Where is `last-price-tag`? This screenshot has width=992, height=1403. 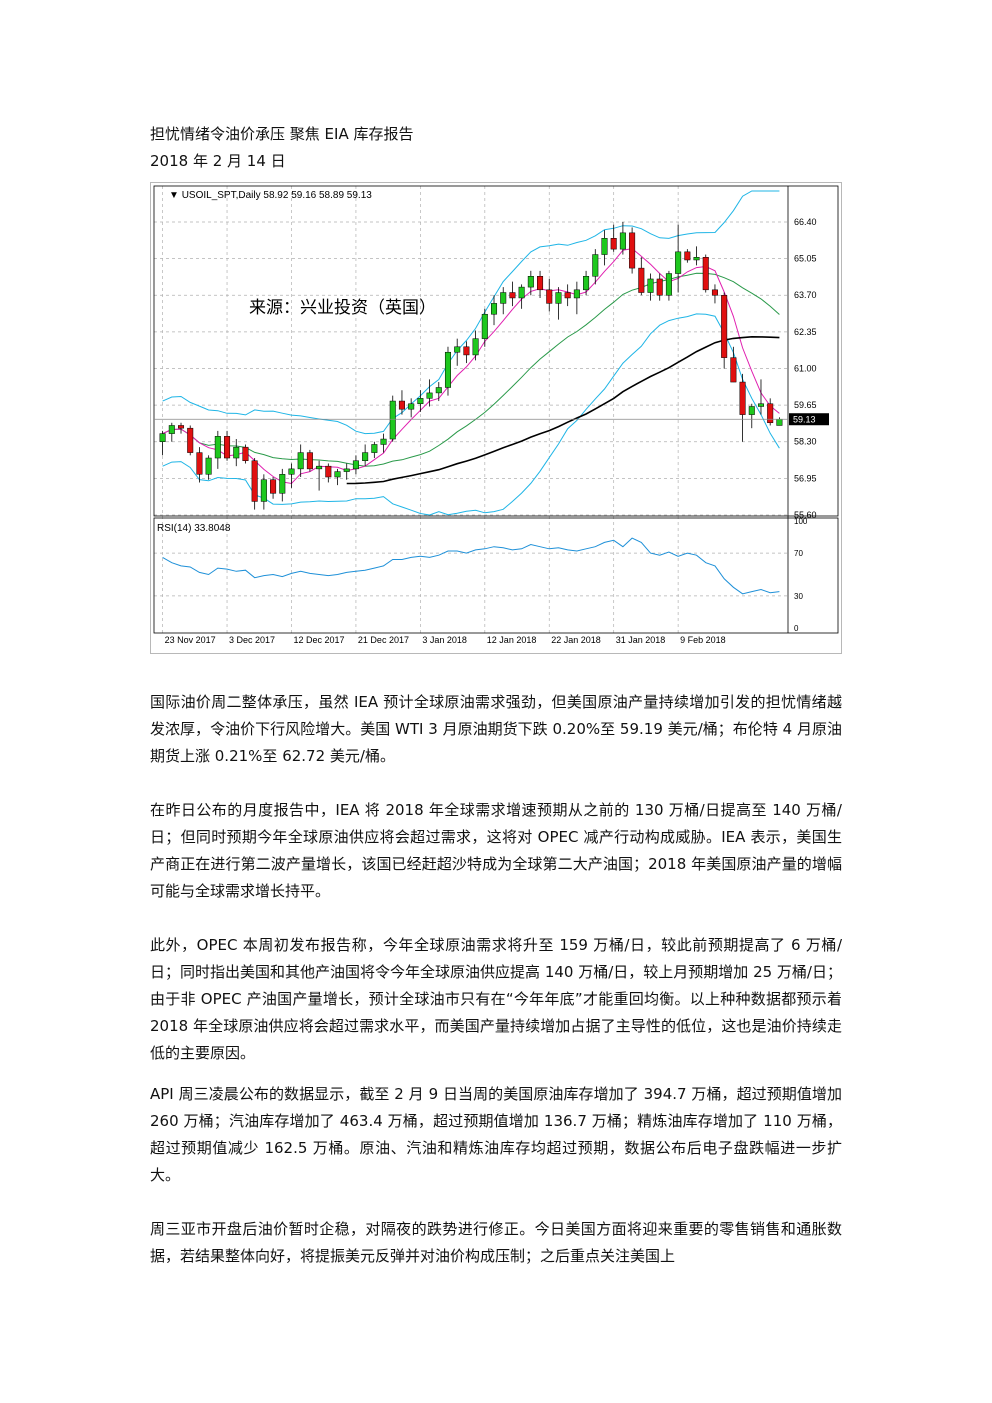
last-price-tag is located at coordinates (809, 419).